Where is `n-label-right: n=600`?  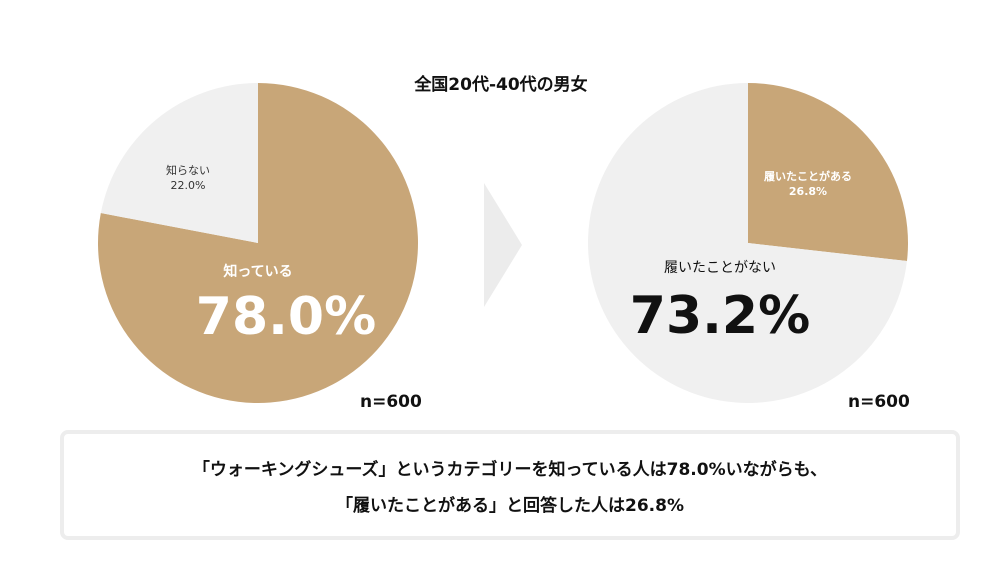 n-label-right: n=600 is located at coordinates (879, 402).